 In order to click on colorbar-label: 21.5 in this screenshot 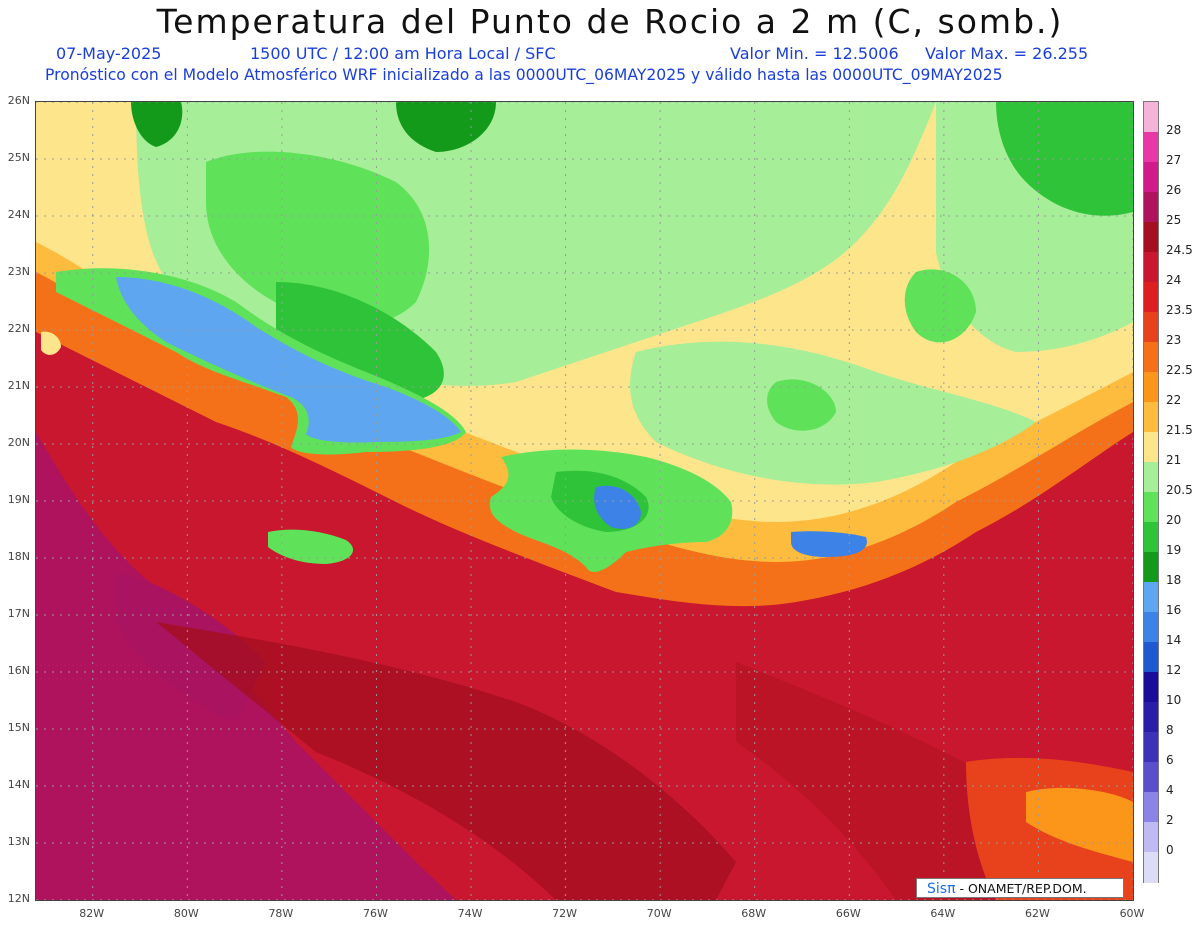, I will do `click(1179, 430)`.